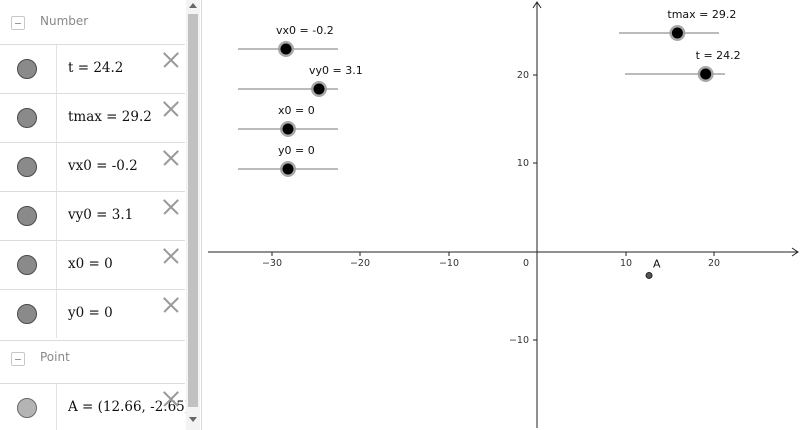  I want to click on algebra-row-vy0: vy0 = 3.1, so click(92, 215).